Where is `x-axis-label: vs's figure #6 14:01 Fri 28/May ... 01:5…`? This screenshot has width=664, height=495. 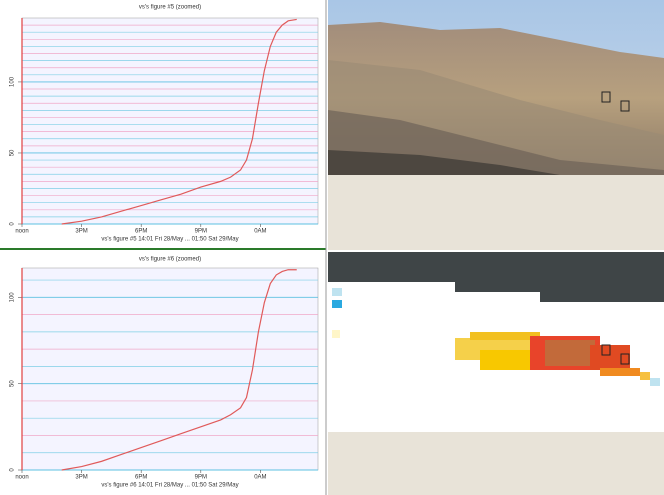 x-axis-label: vs's figure #6 14:01 Fri 28/May ... 01:5… is located at coordinates (169, 486).